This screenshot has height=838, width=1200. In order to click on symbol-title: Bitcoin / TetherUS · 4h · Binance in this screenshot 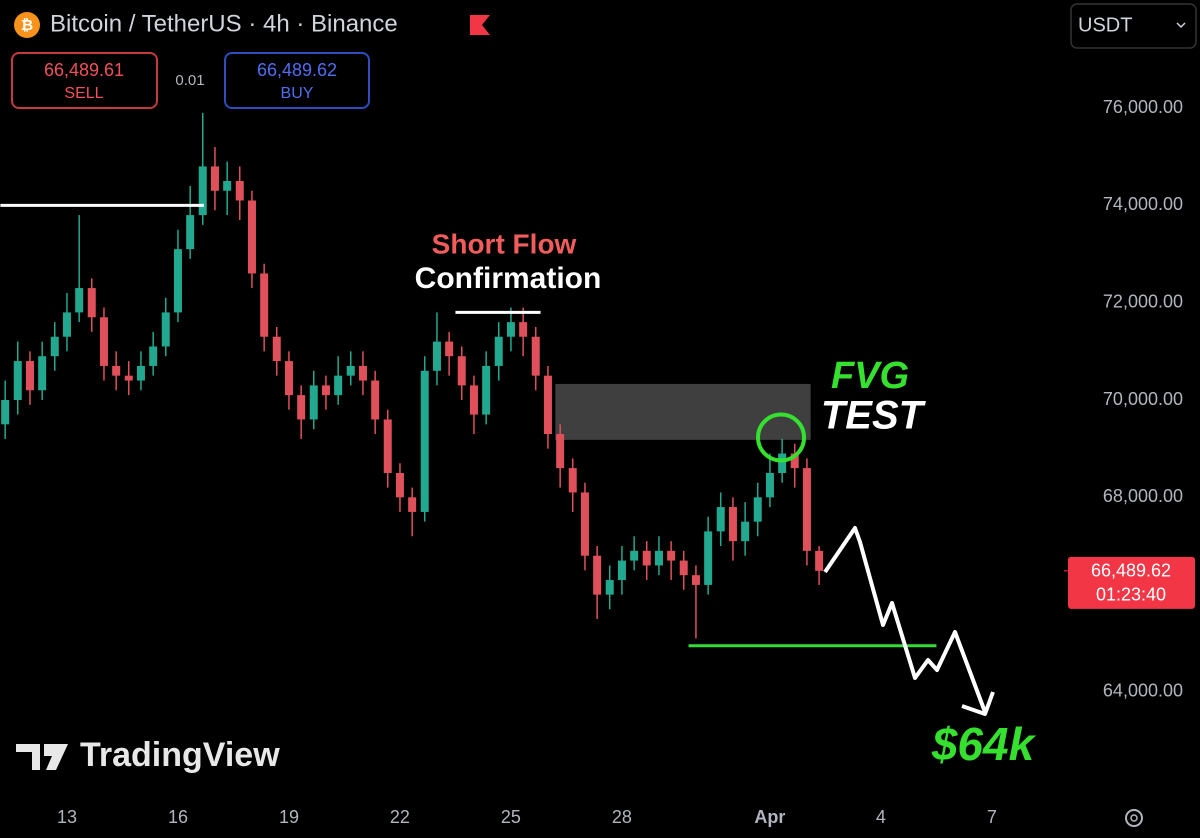, I will do `click(224, 23)`.